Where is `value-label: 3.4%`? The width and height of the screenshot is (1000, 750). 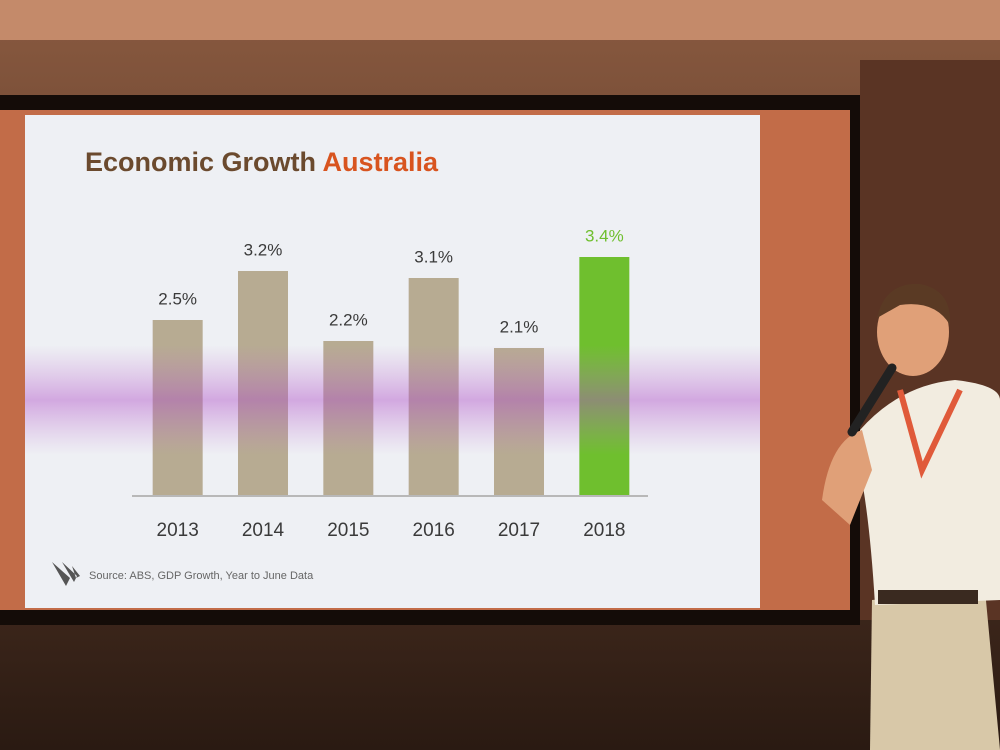
value-label: 3.4% is located at coordinates (604, 235).